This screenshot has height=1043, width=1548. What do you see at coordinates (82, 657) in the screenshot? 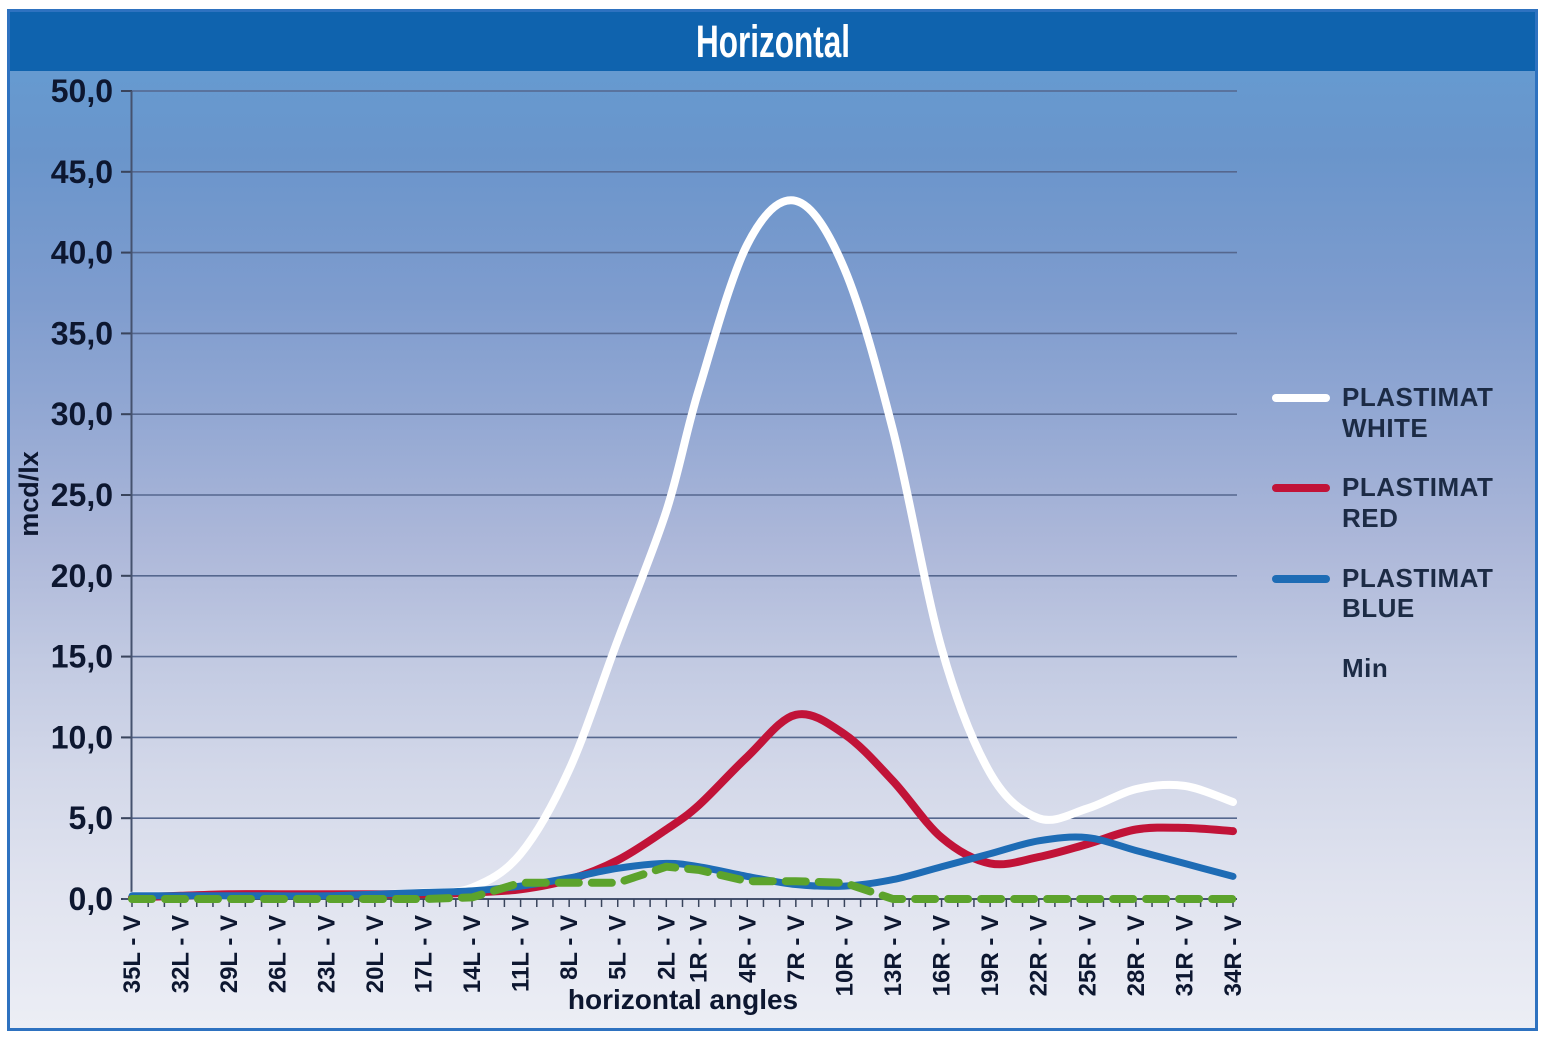
I see `y-tick-label: 15,0` at bounding box center [82, 657].